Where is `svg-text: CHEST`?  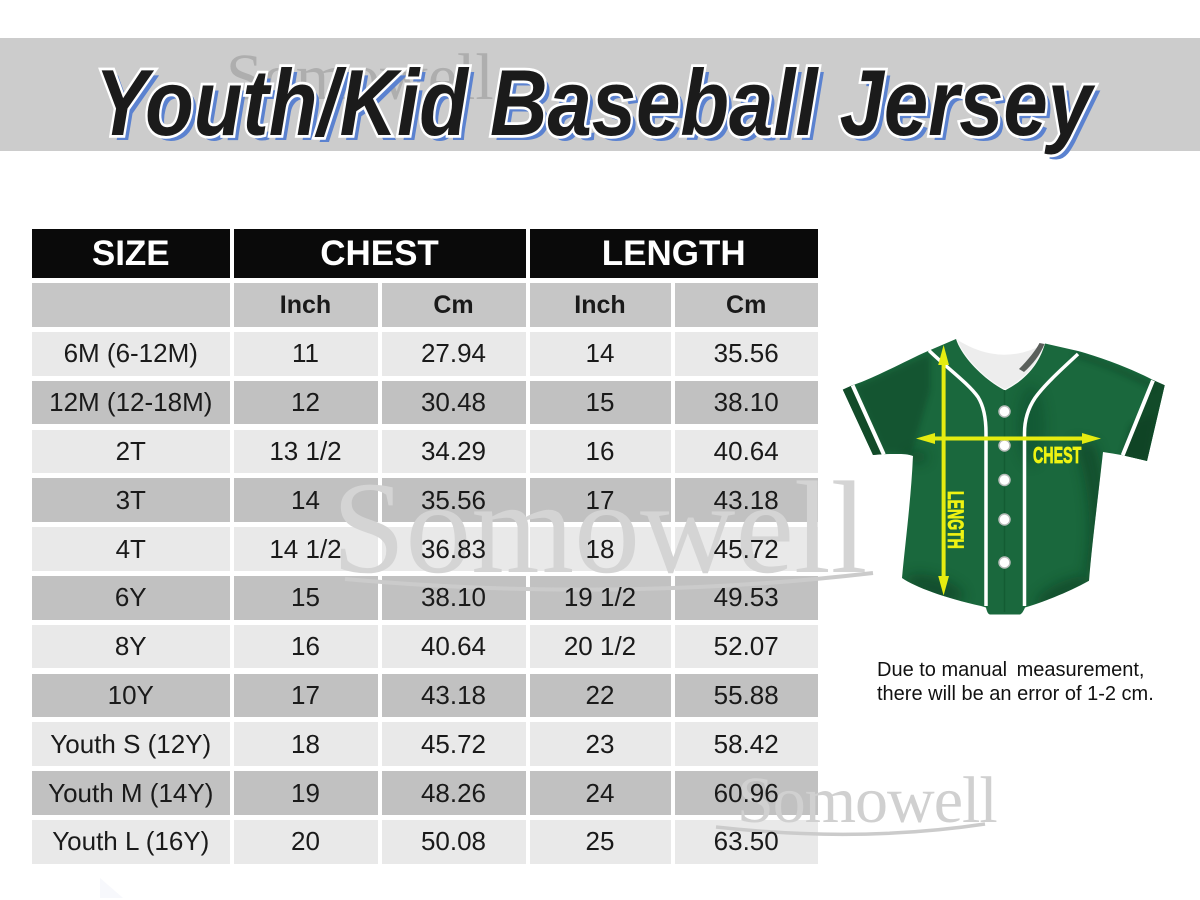 svg-text: CHEST is located at coordinates (1057, 456).